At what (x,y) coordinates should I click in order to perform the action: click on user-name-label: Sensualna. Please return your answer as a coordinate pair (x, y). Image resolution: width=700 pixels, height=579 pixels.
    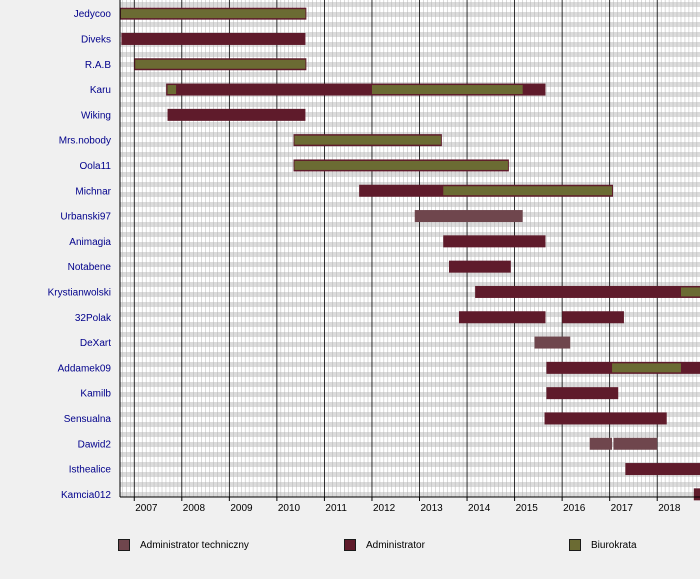
    Looking at the image, I should click on (88, 419).